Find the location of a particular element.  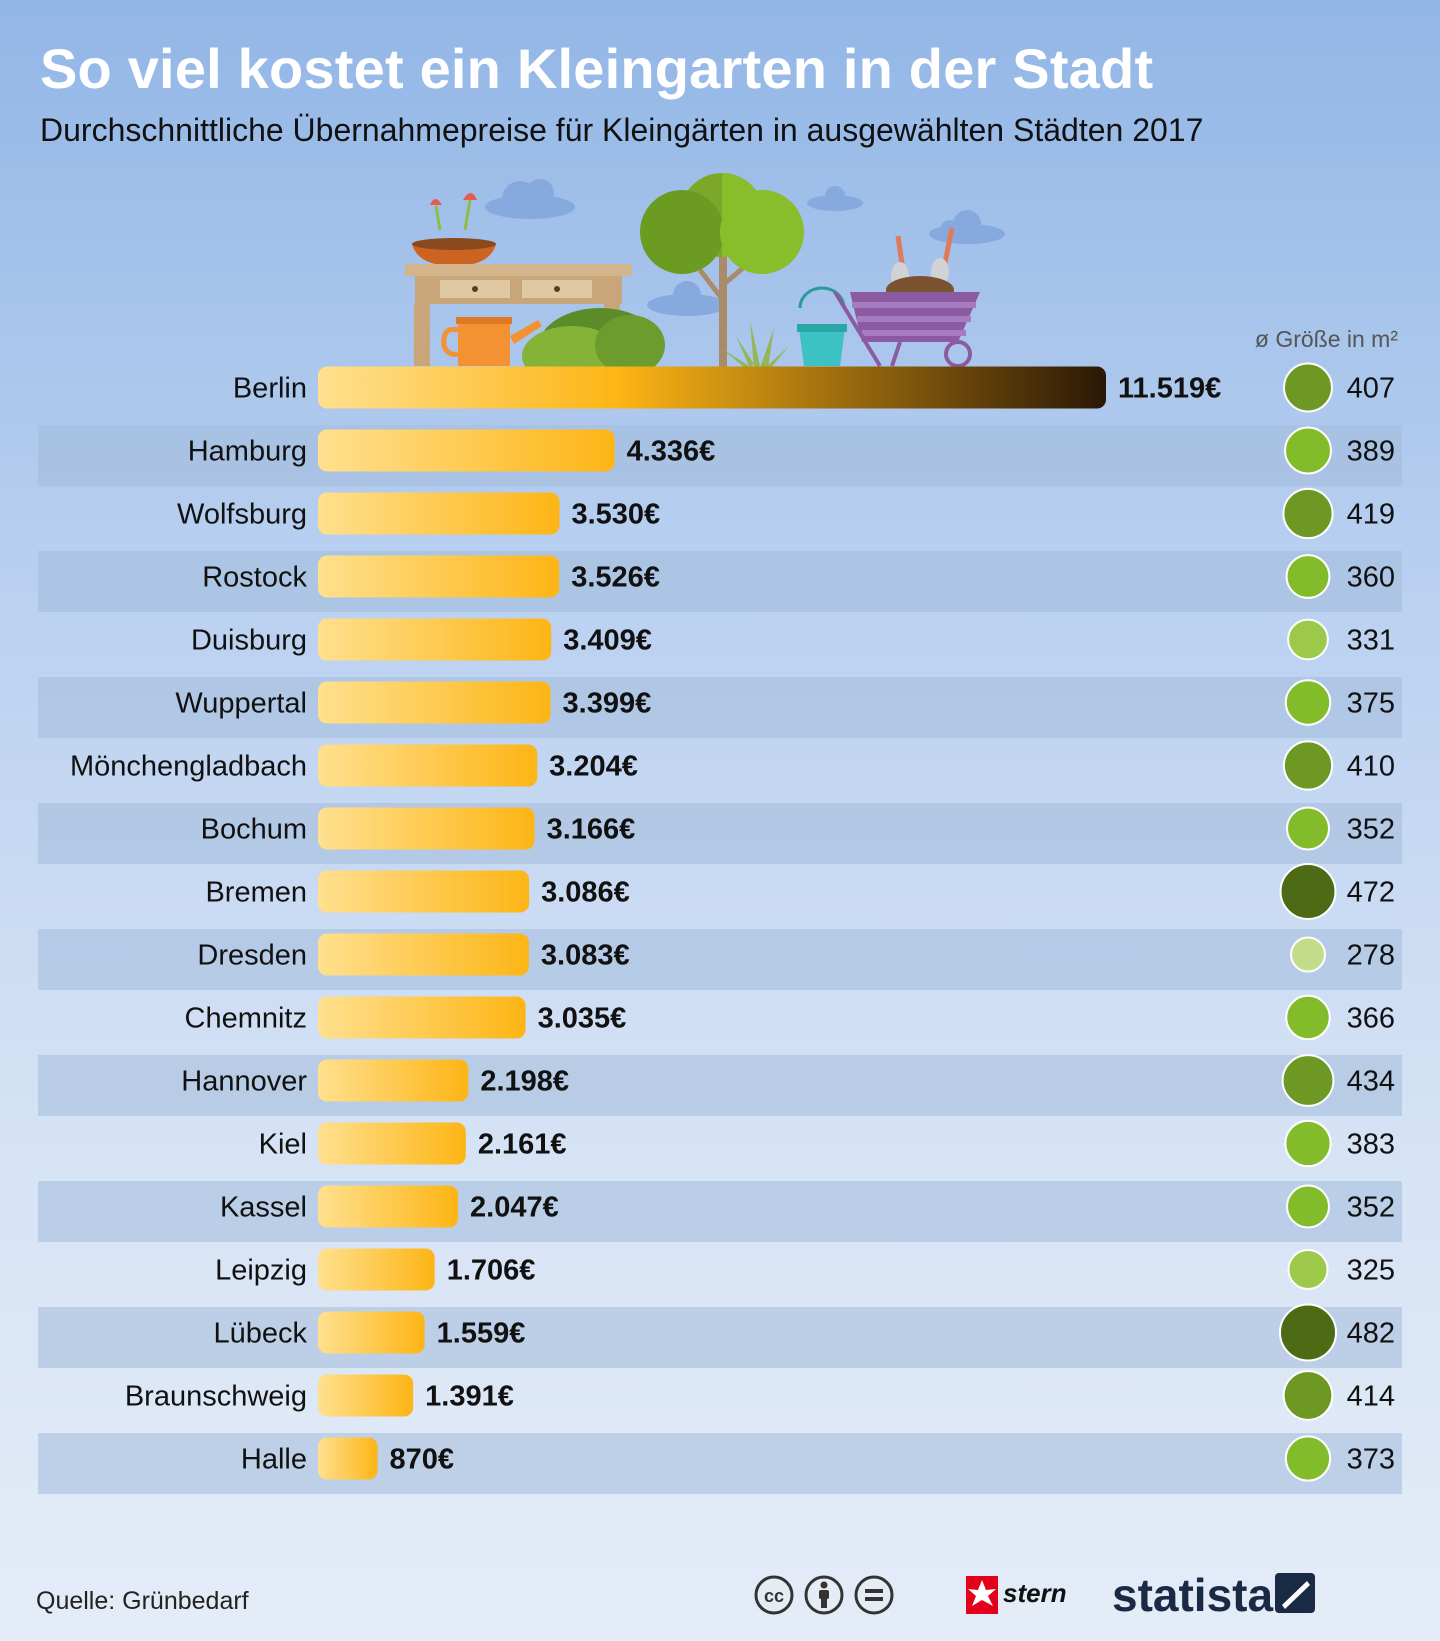

category-label: Braunschweig is located at coordinates (216, 1397).